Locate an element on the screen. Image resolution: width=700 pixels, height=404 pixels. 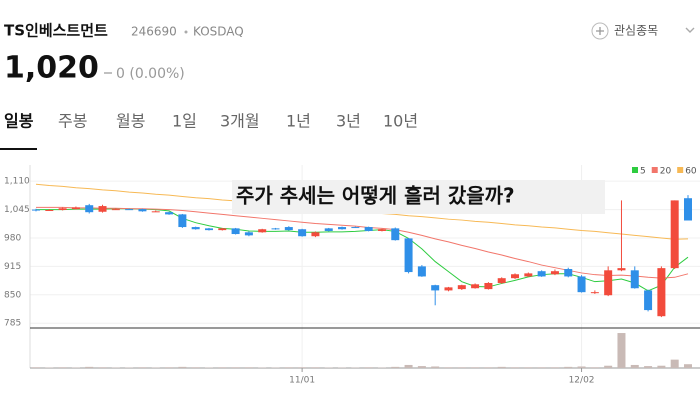
tab: 주봉 is located at coordinates (72, 121).